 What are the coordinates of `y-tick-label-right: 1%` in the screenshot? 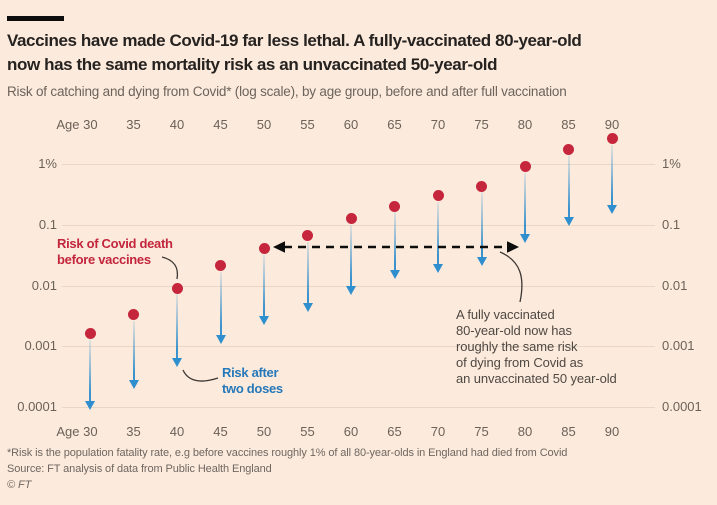 It's located at (671, 163).